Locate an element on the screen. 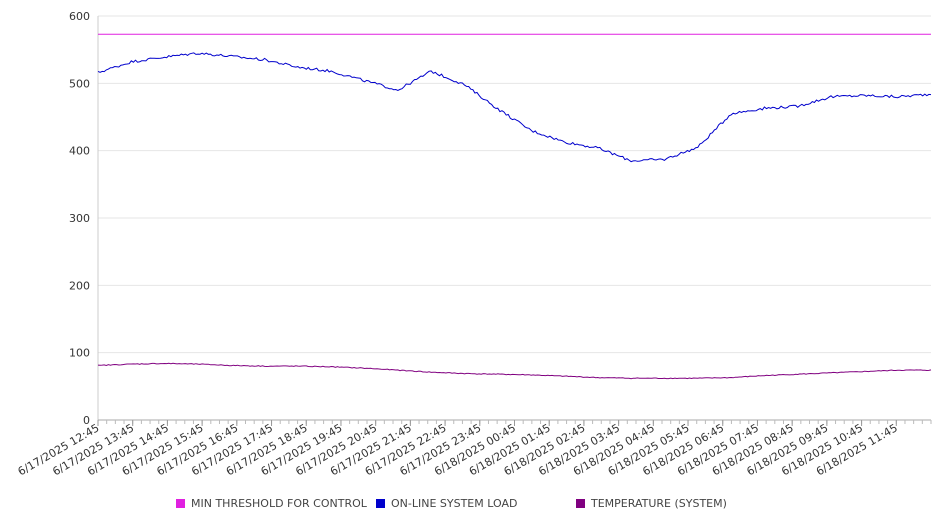 This screenshot has width=946, height=526. y-tick-label: 600 is located at coordinates (79, 16).